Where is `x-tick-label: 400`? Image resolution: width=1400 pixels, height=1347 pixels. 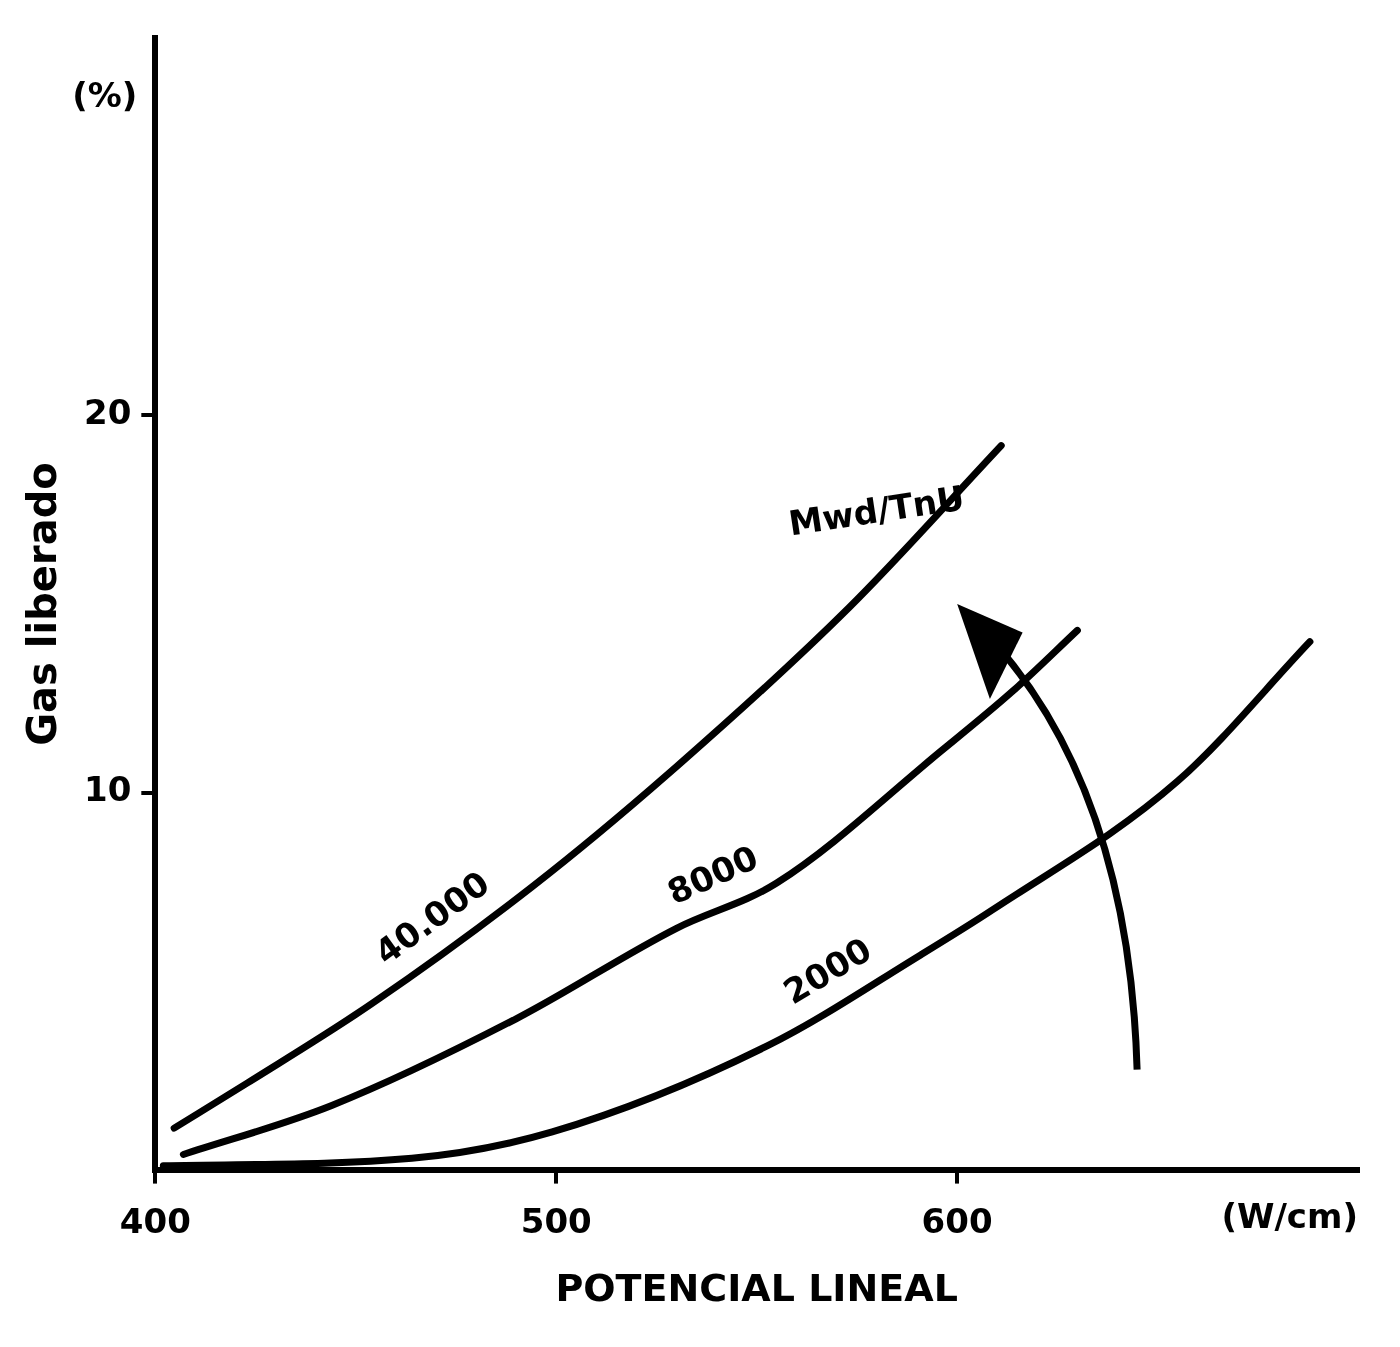
x-tick-label: 400 is located at coordinates (155, 1220).